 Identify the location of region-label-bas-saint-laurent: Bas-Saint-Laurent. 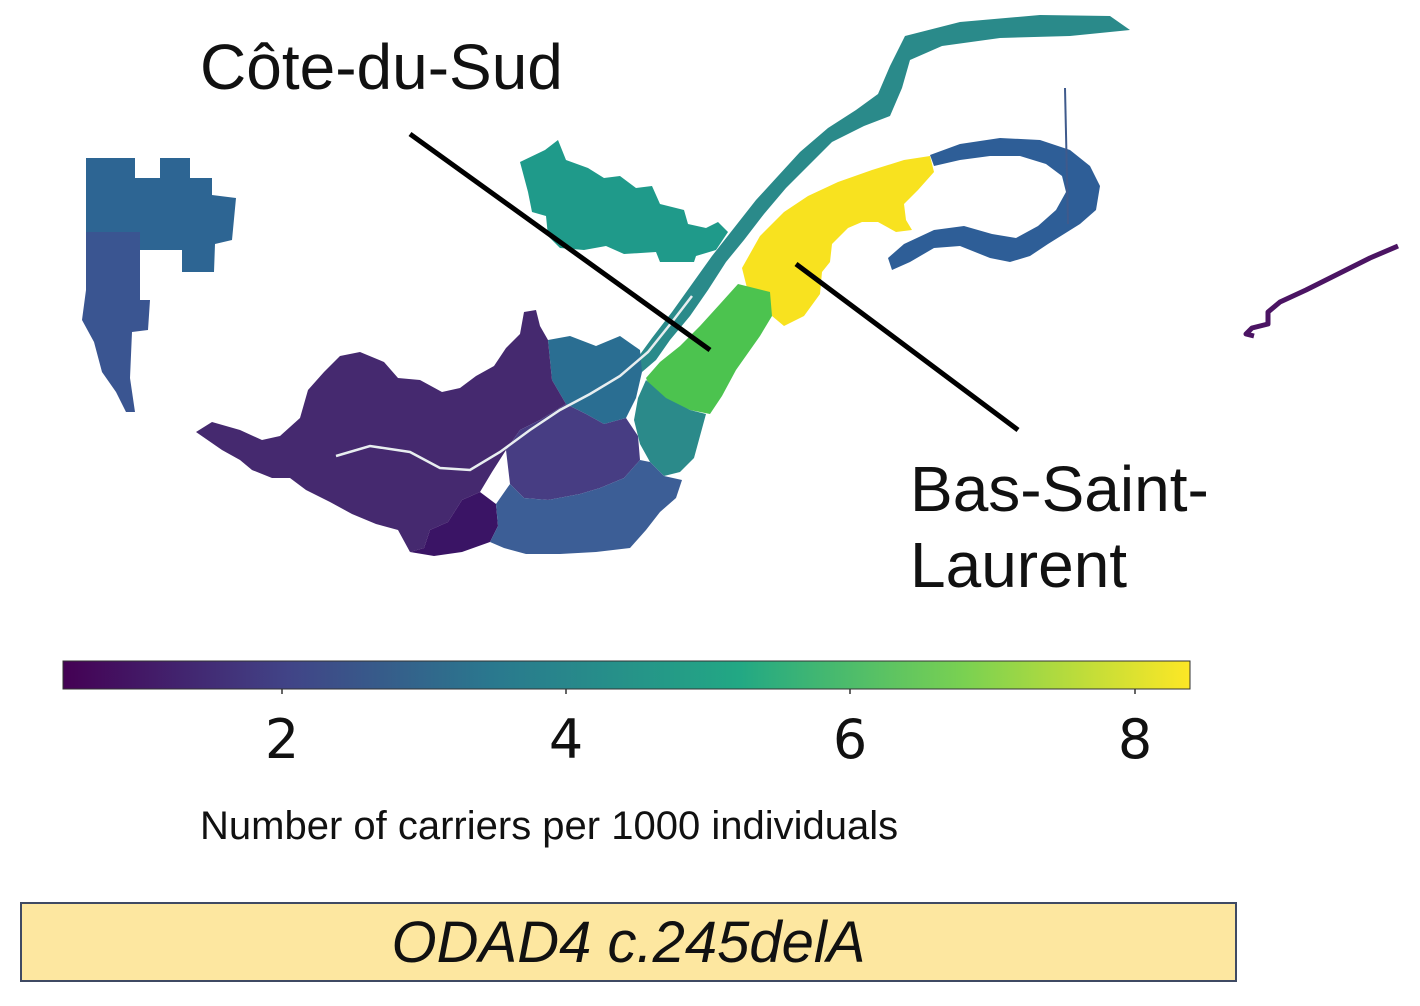
(1059, 527).